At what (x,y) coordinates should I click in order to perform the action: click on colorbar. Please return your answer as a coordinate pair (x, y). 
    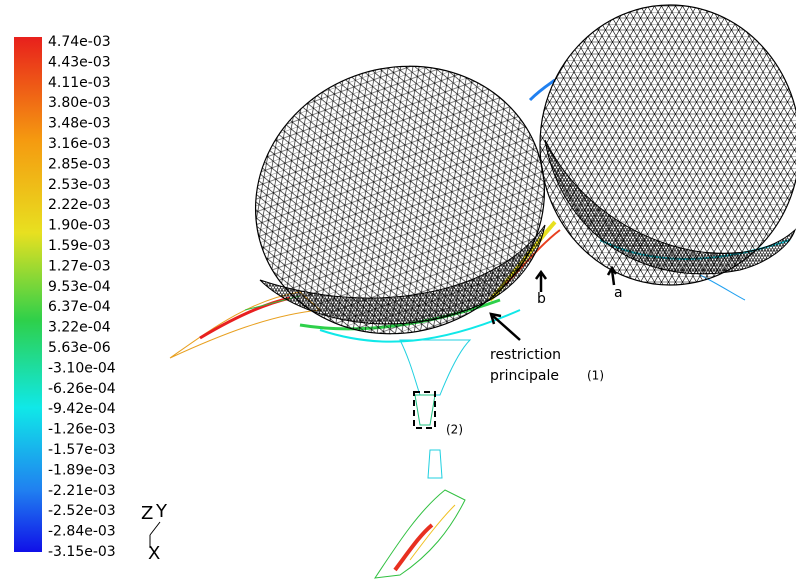
    Looking at the image, I should click on (28, 294).